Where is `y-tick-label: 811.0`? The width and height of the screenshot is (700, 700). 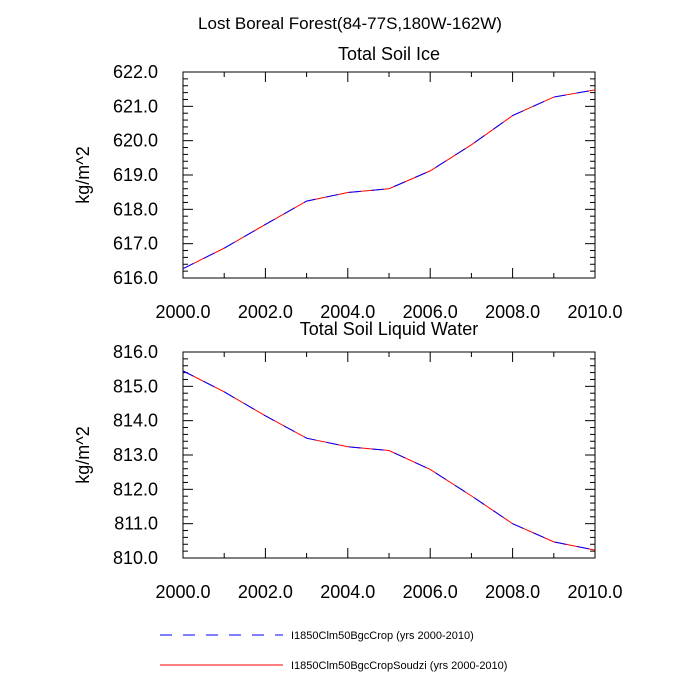
y-tick-label: 811.0 is located at coordinates (136, 524).